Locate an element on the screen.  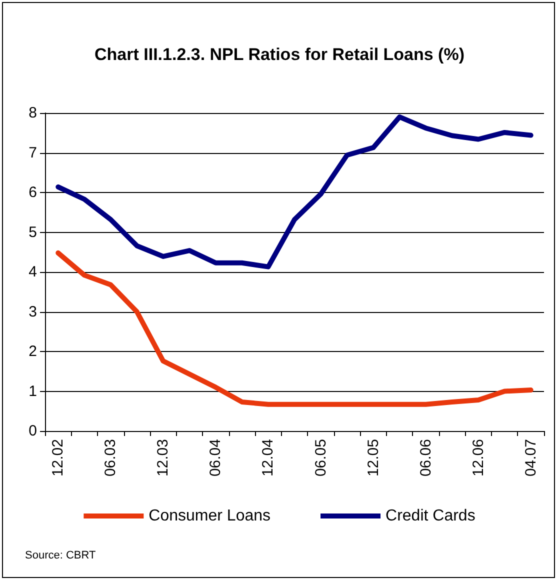
legend-label: Consumer Loans is located at coordinates (209, 516).